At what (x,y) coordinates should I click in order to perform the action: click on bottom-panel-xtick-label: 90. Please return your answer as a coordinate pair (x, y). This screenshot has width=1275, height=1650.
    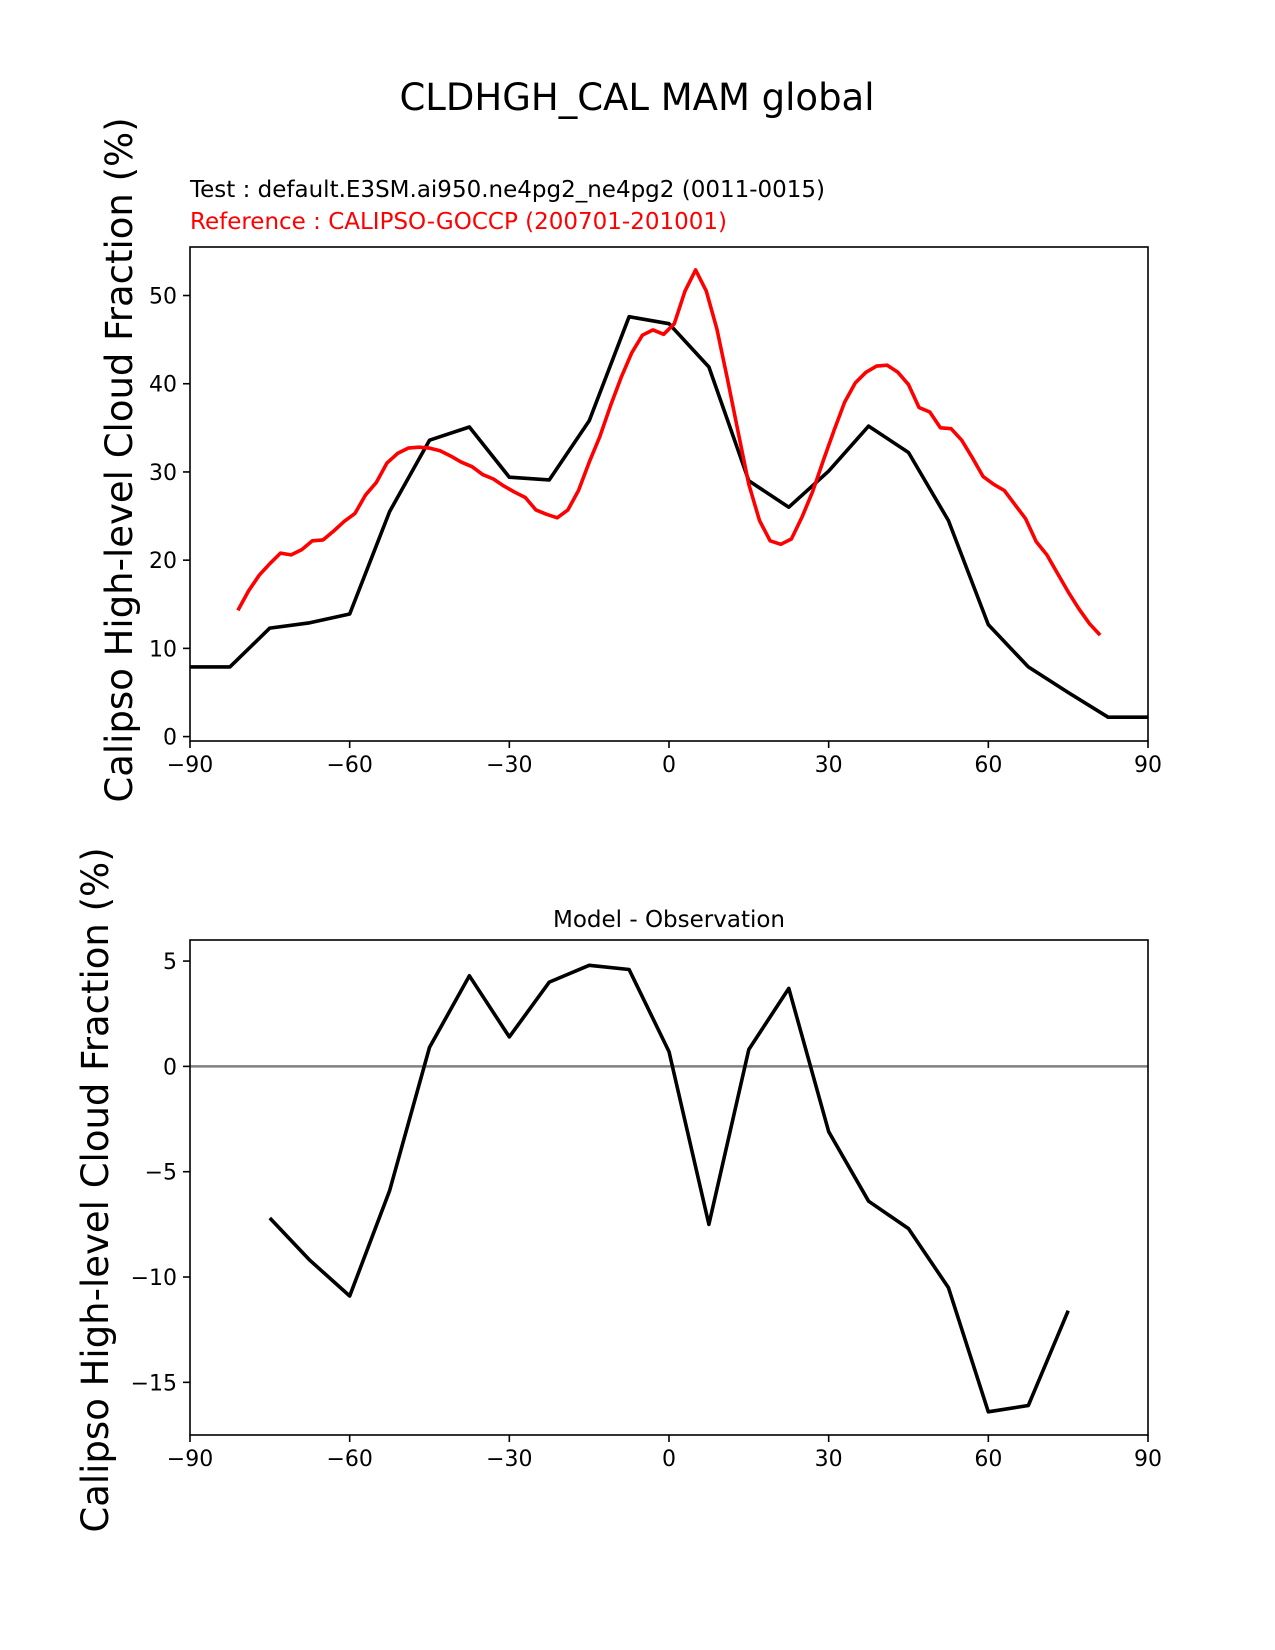
    Looking at the image, I should click on (1148, 1459).